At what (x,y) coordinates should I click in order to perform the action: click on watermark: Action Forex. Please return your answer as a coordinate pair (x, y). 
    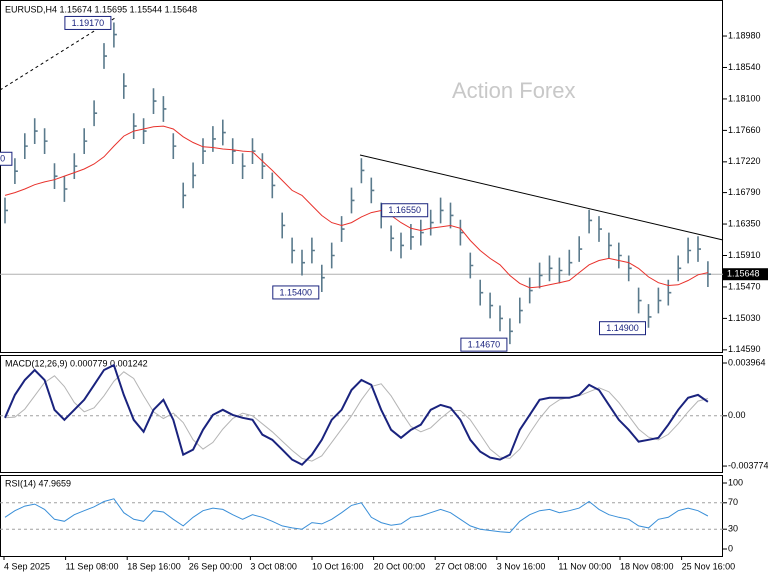
    Looking at the image, I should click on (514, 90).